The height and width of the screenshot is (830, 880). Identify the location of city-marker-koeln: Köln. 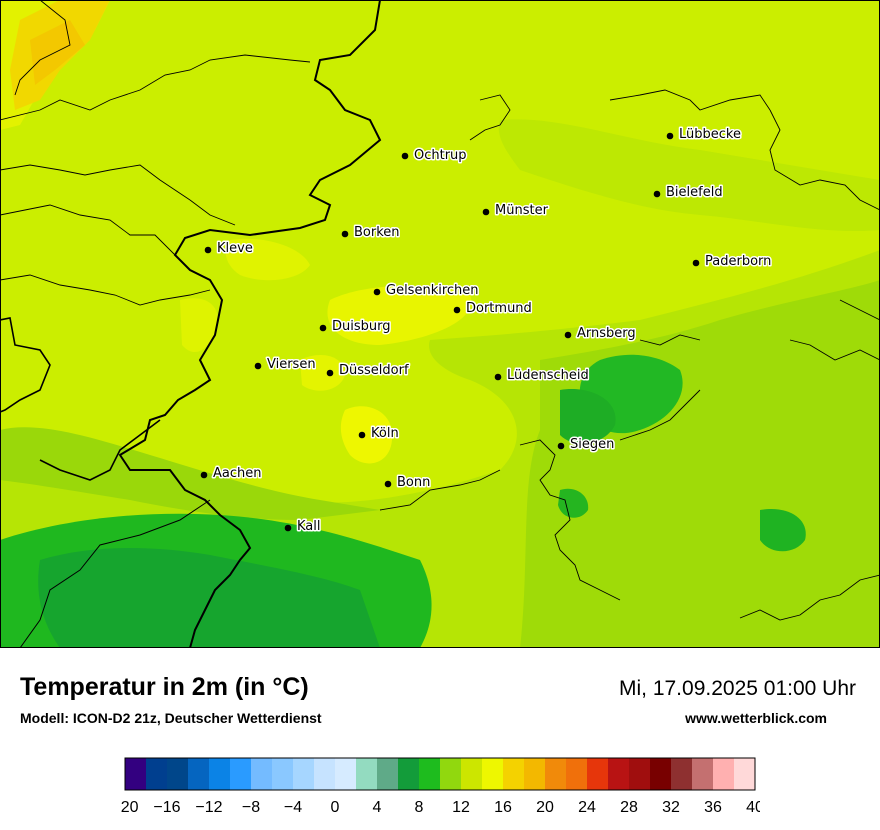
(379, 434).